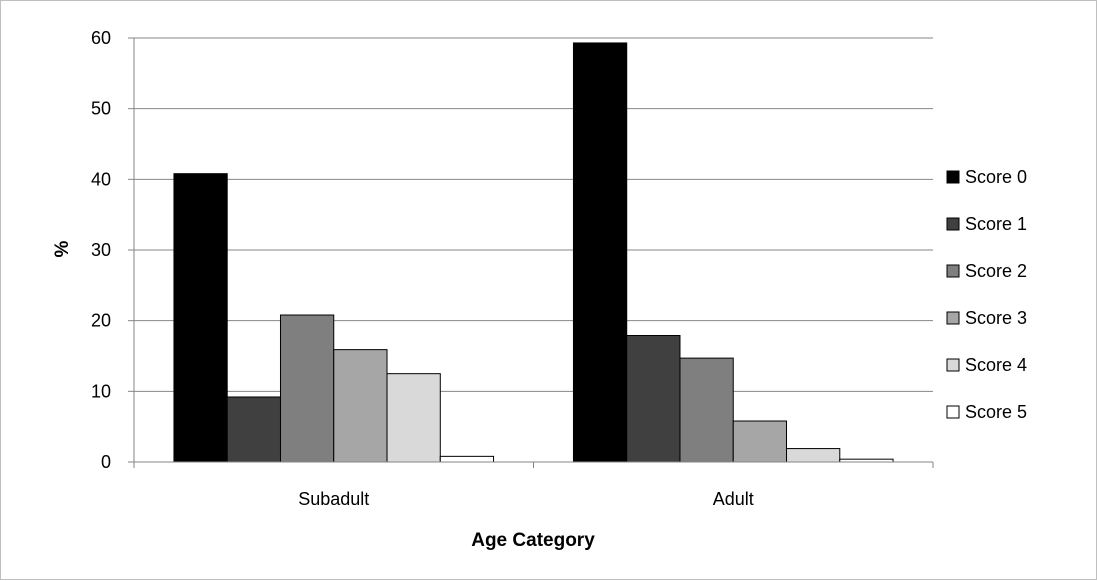 The image size is (1097, 581). Describe the element at coordinates (996, 318) in the screenshot. I see `legend-label: Score 3` at that location.